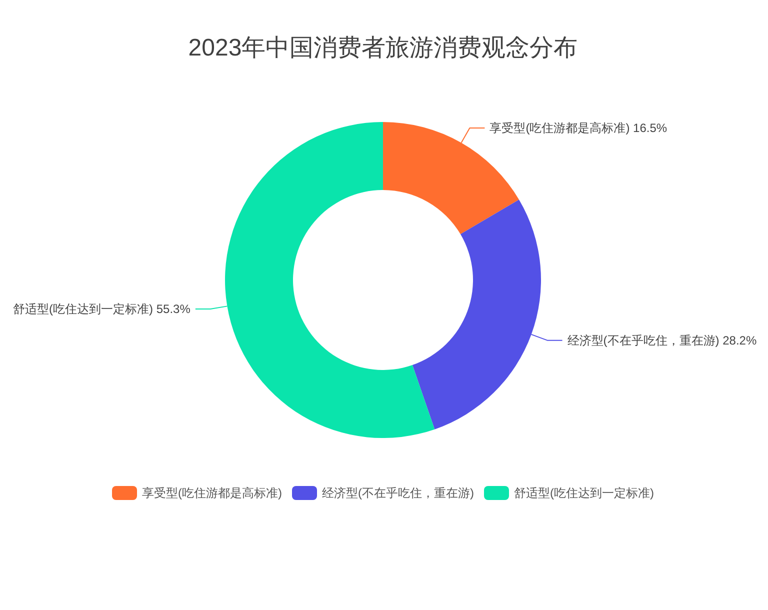  I want to click on legend-label: 经济型(不在乎吃住，重在游), so click(398, 493).